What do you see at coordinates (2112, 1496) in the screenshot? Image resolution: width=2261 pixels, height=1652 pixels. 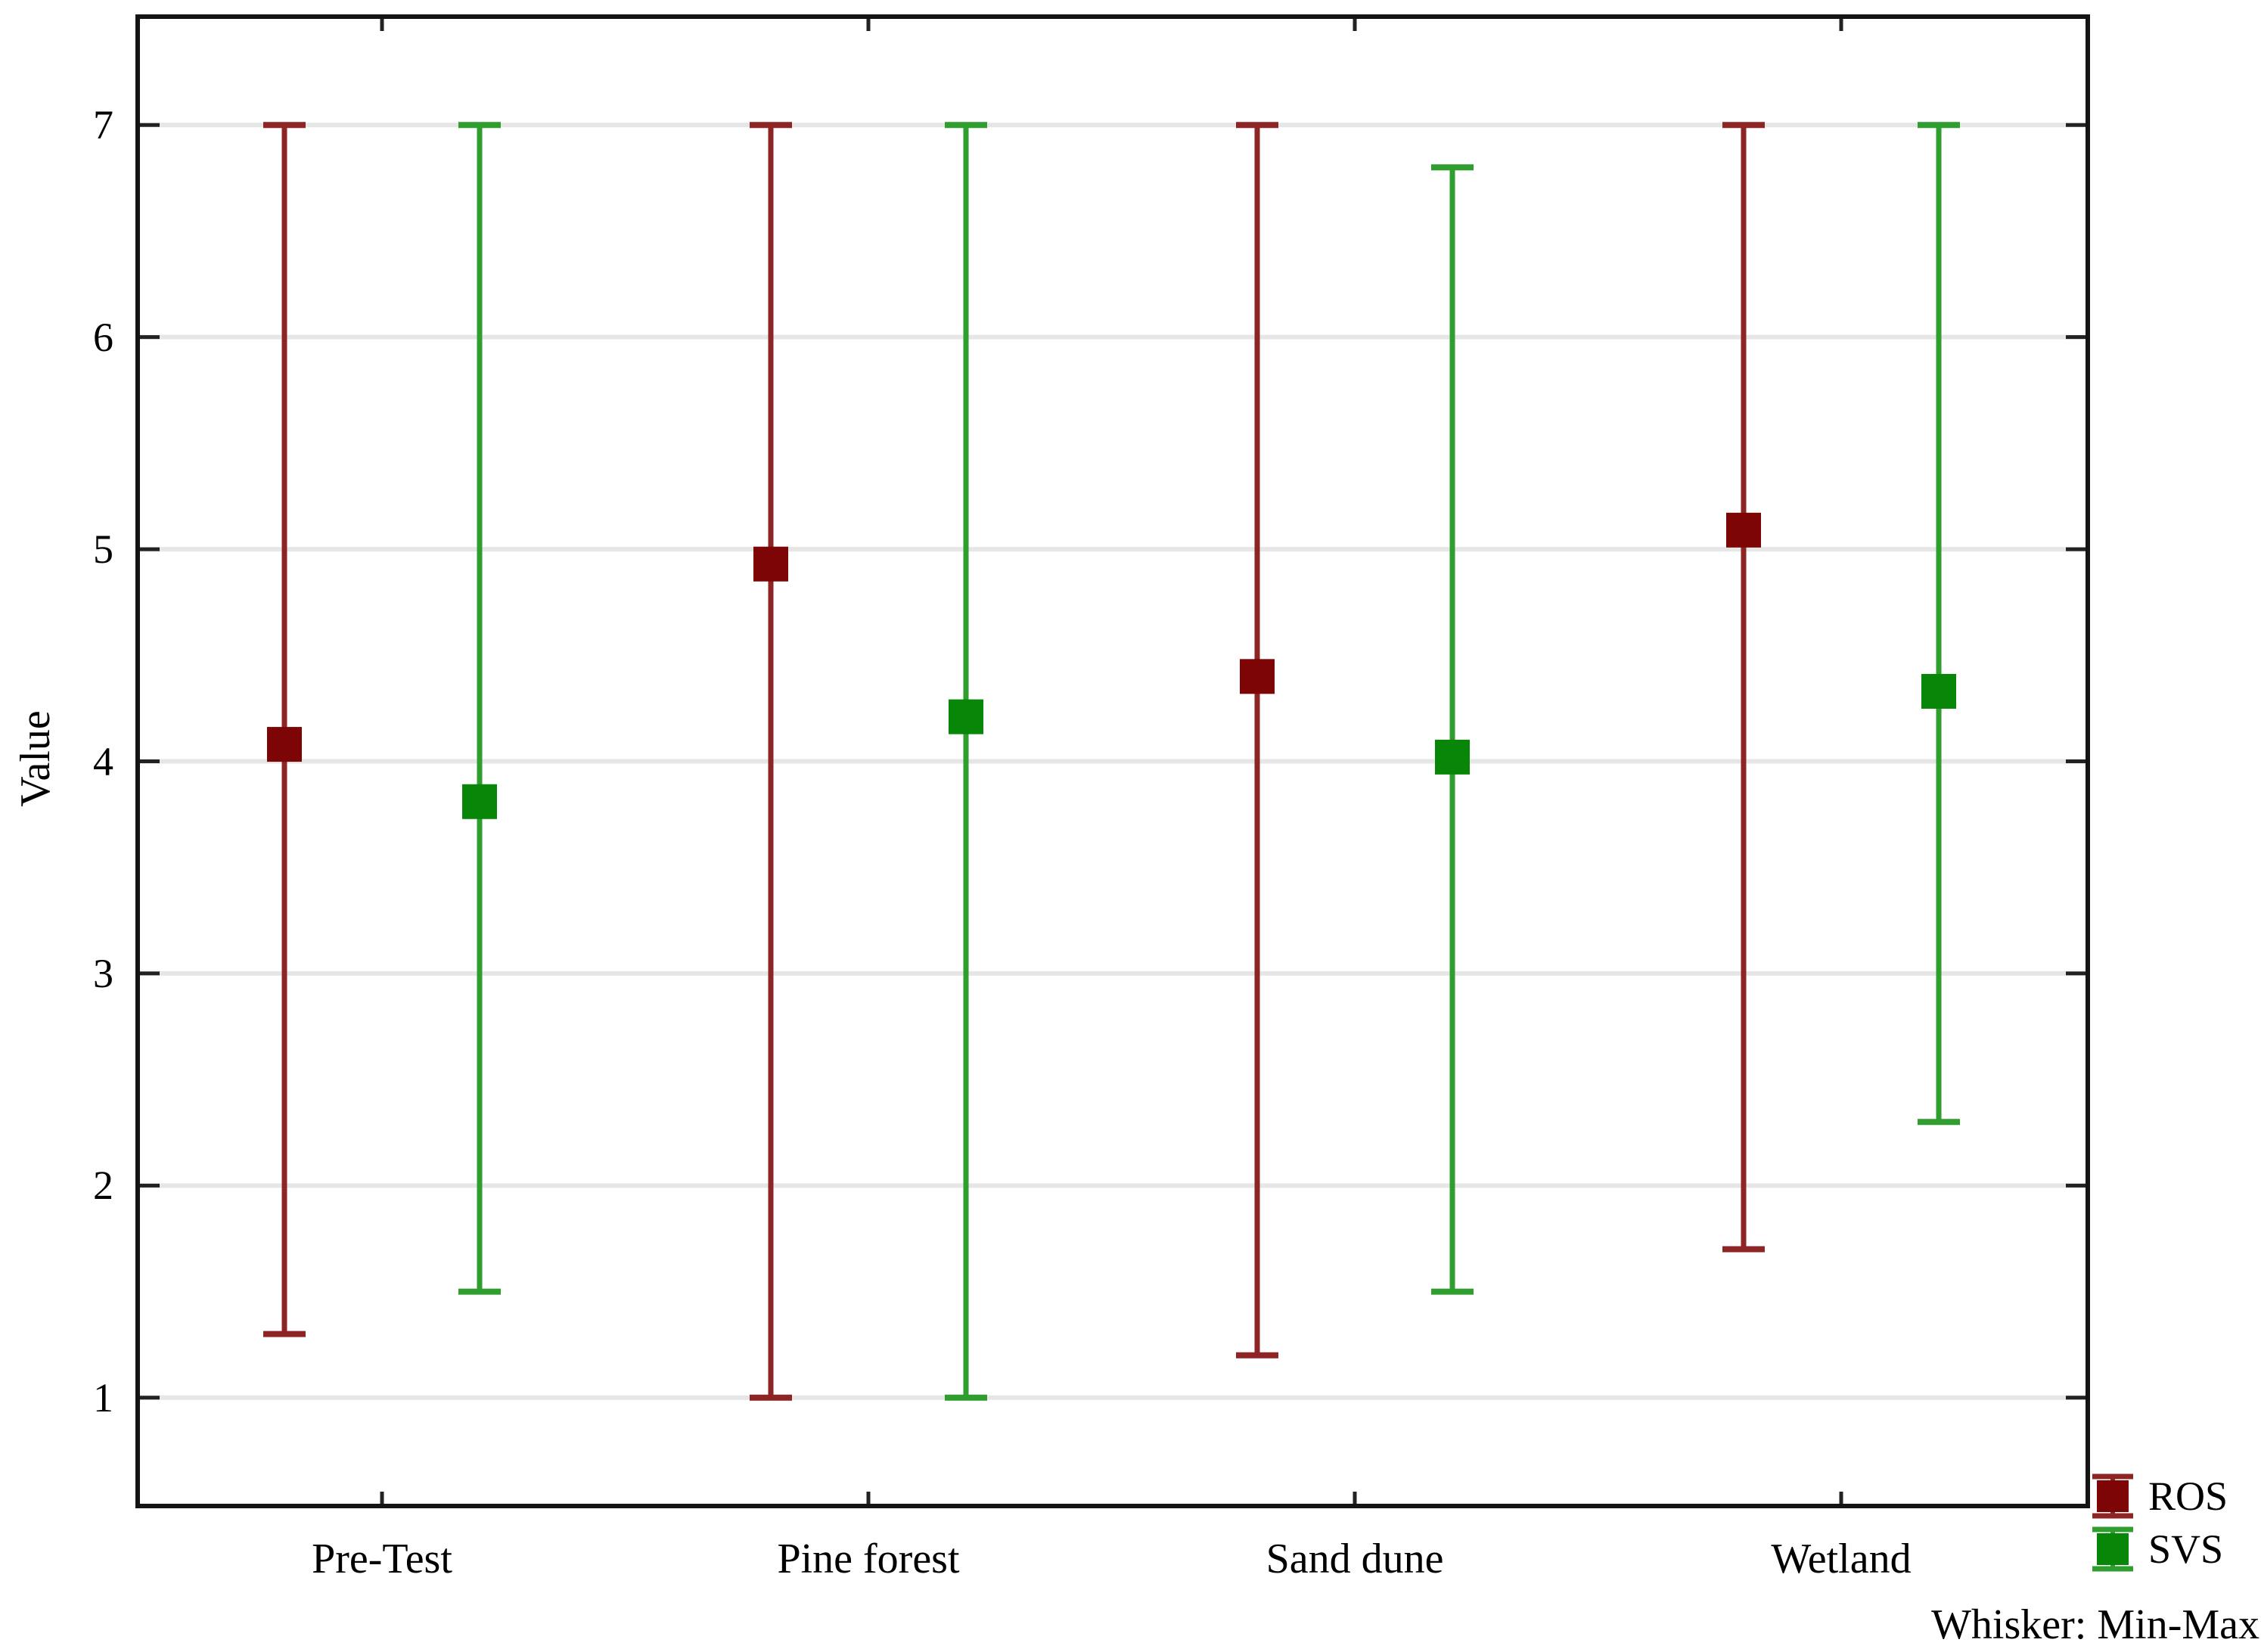 I see `ros-whisker-marker-icon` at bounding box center [2112, 1496].